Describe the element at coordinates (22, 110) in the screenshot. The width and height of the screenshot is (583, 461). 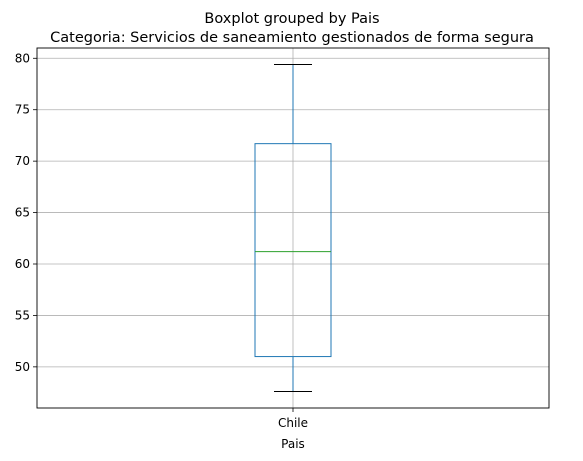
I see `y-tick-label: 75` at that location.